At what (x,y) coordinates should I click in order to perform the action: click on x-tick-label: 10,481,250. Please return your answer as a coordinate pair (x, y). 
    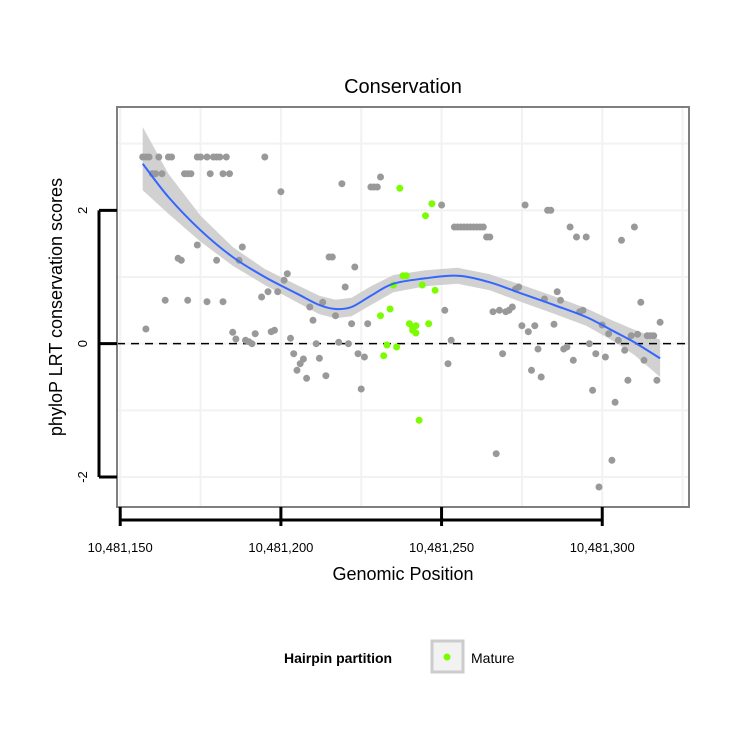
    Looking at the image, I should click on (441, 547).